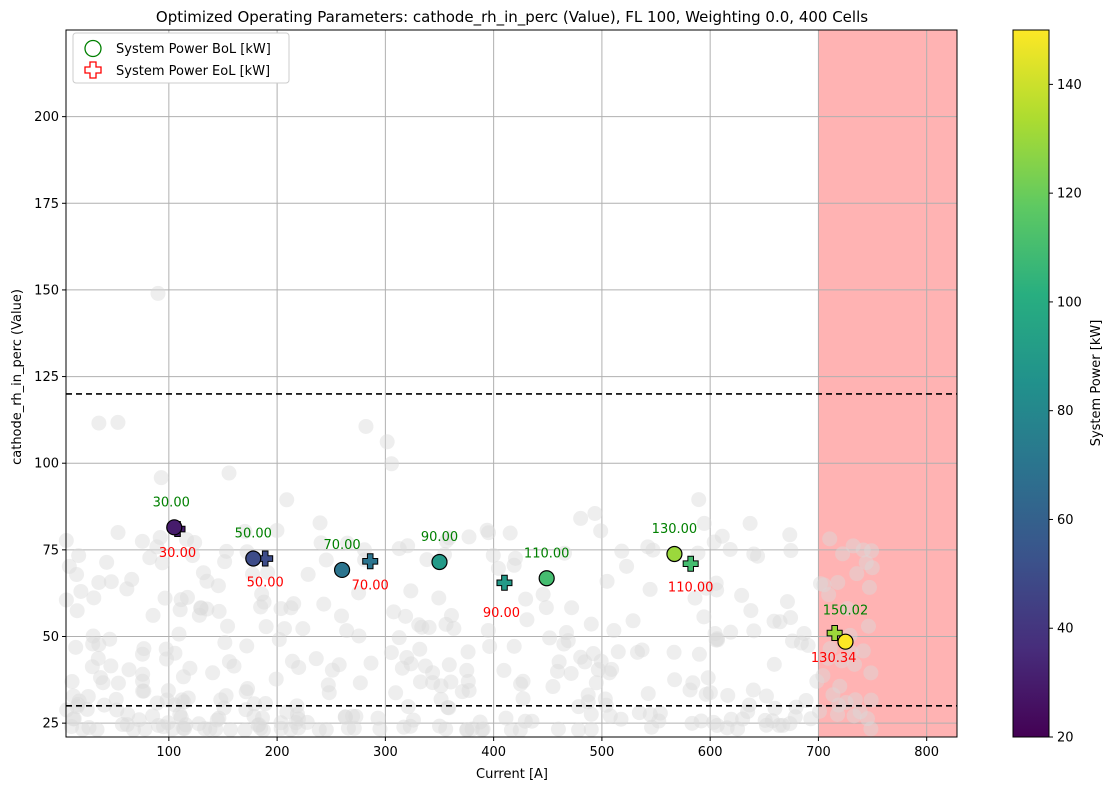 The image size is (1114, 790). What do you see at coordinates (193, 71) in the screenshot?
I see `legend-eol-label: System Power EoL [kW]` at bounding box center [193, 71].